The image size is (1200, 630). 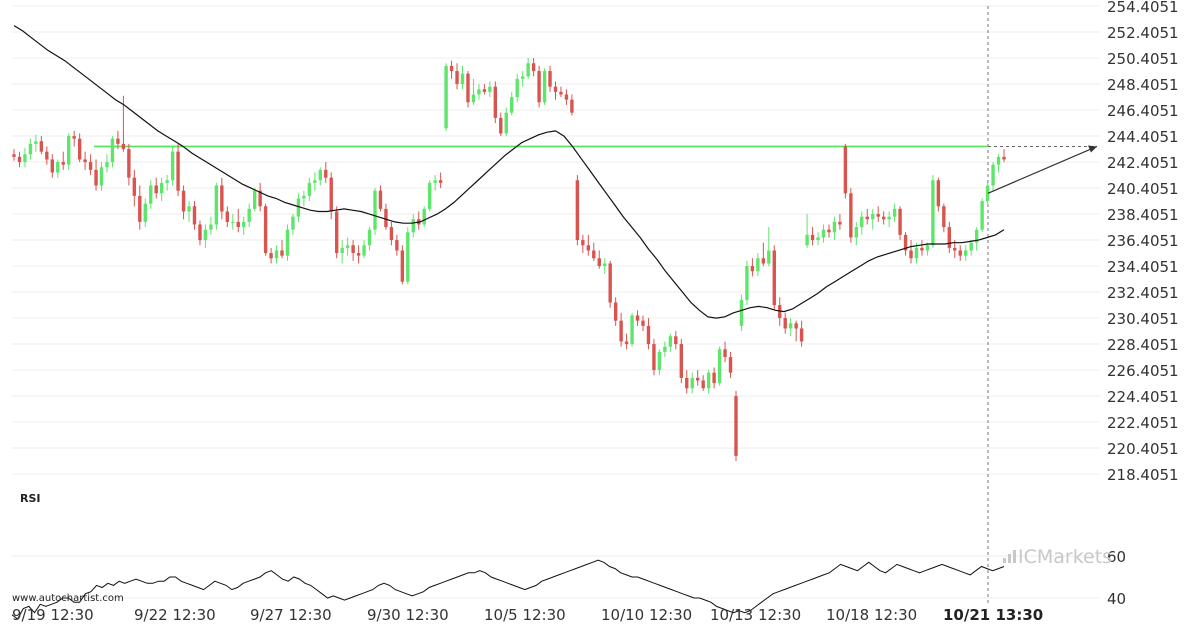 I want to click on time-tick-label: 10/18 12:30, so click(x=871, y=615).